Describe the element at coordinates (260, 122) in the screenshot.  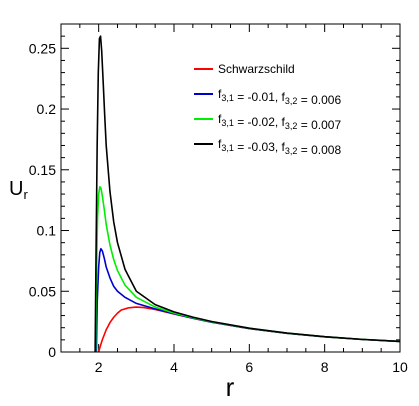
I see `legend-text-part: = -0.02, f` at that location.